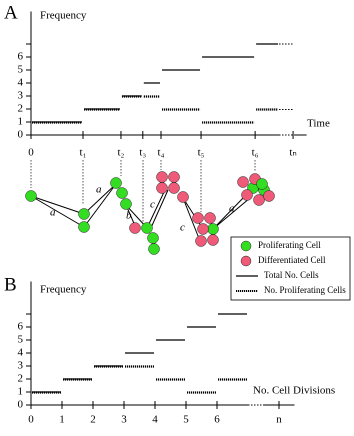 This screenshot has height=436, width=354. What do you see at coordinates (279, 420) in the screenshot?
I see `x-tick-label: n` at bounding box center [279, 420].